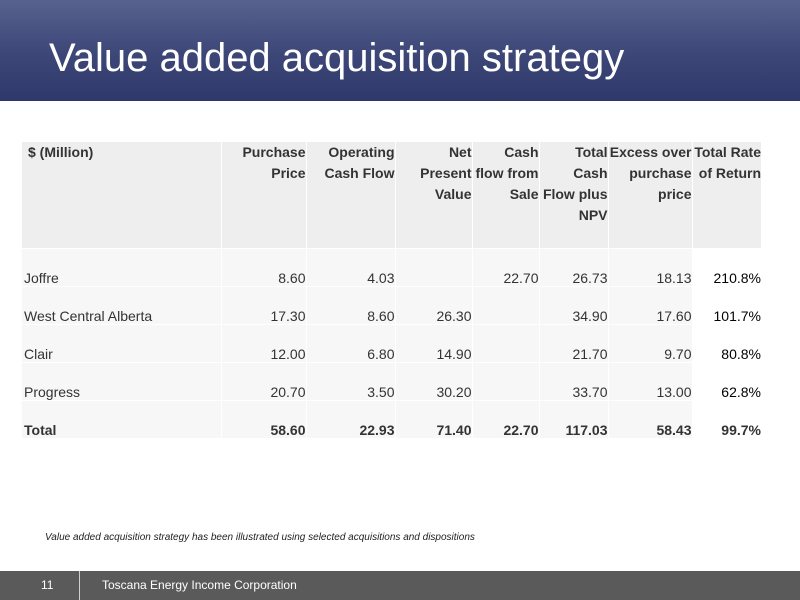 The image size is (800, 600). I want to click on page-number: 11, so click(47, 585).